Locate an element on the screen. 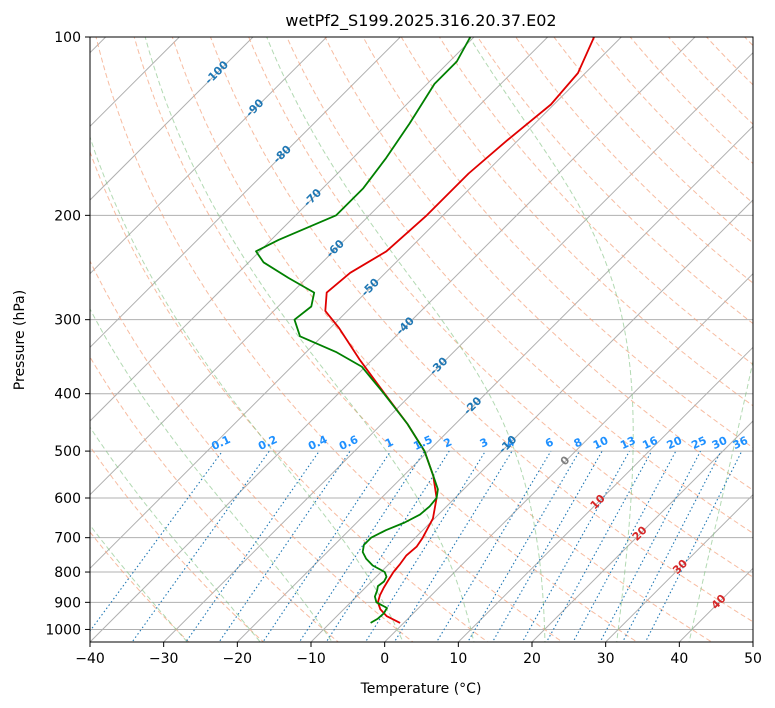 This screenshot has width=775, height=708. mixing-ratio-label: 30 is located at coordinates (720, 443).